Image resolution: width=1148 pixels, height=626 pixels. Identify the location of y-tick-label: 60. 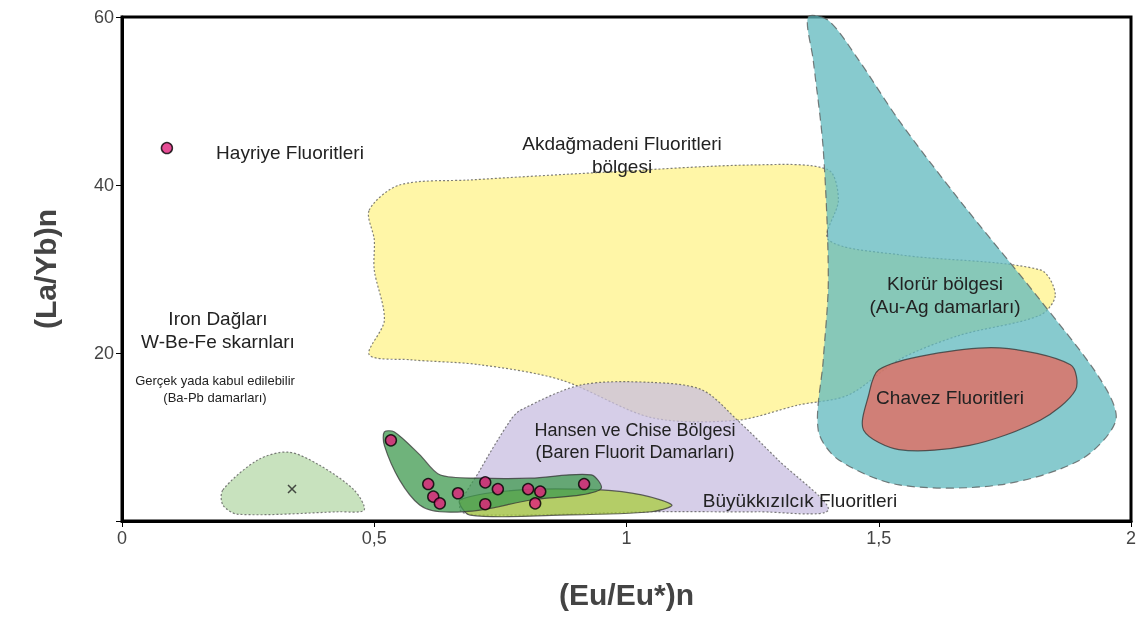
(103, 17).